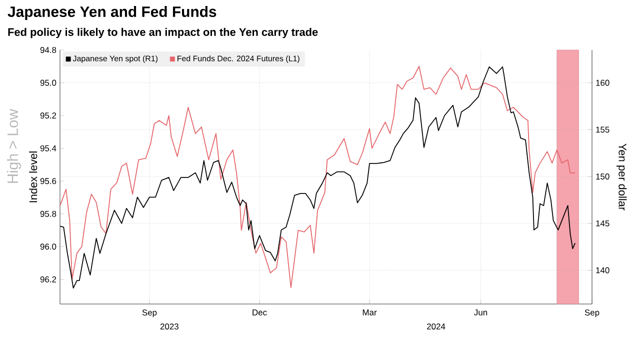 This screenshot has height=359, width=643. I want to click on chart-subtitle: Fed policy is likely to have an impact on the Yen carry trade, so click(163, 33).